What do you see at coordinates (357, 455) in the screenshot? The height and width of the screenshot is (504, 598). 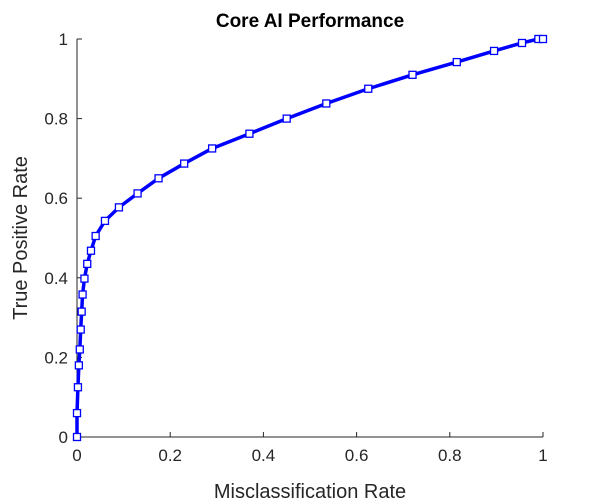 I see `x-tick-label: 0.6` at bounding box center [357, 455].